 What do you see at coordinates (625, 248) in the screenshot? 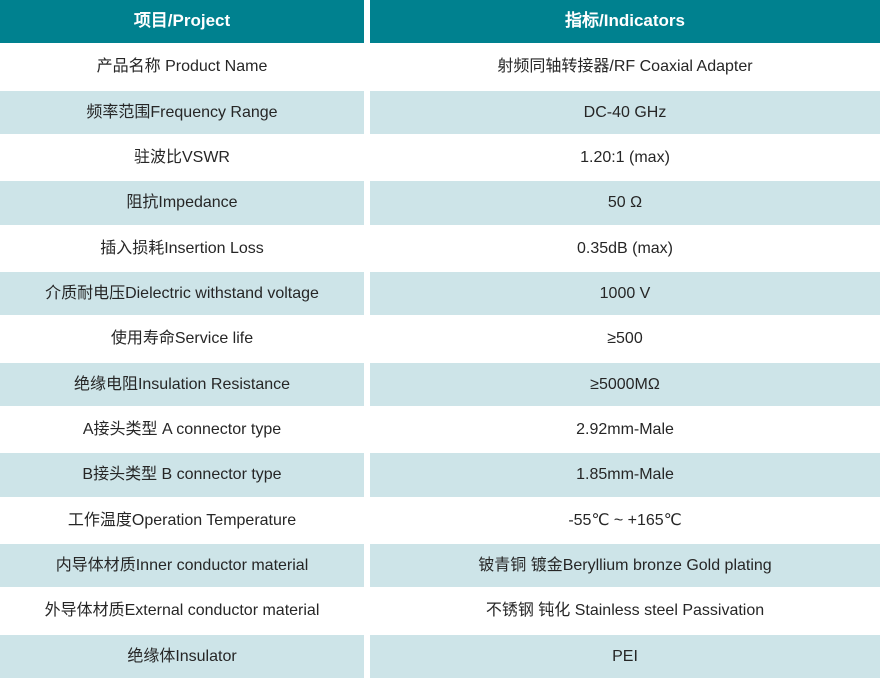
I see `indicator-cell: 0.35dB (max)` at bounding box center [625, 248].